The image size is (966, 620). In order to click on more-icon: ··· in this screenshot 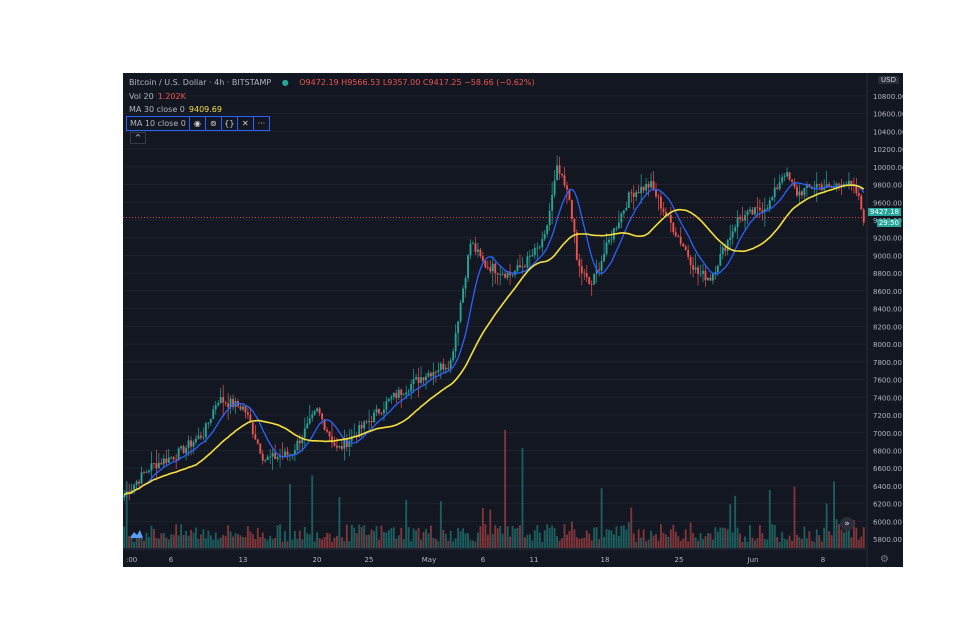, I will do `click(260, 123)`.